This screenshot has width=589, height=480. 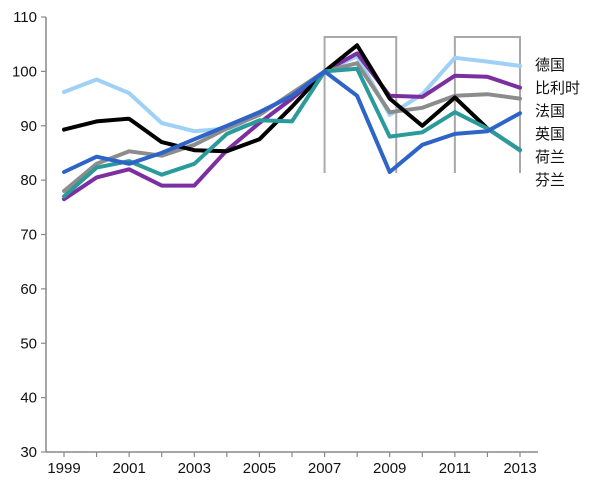 I want to click on x-tick-label: 2009, so click(x=389, y=468).